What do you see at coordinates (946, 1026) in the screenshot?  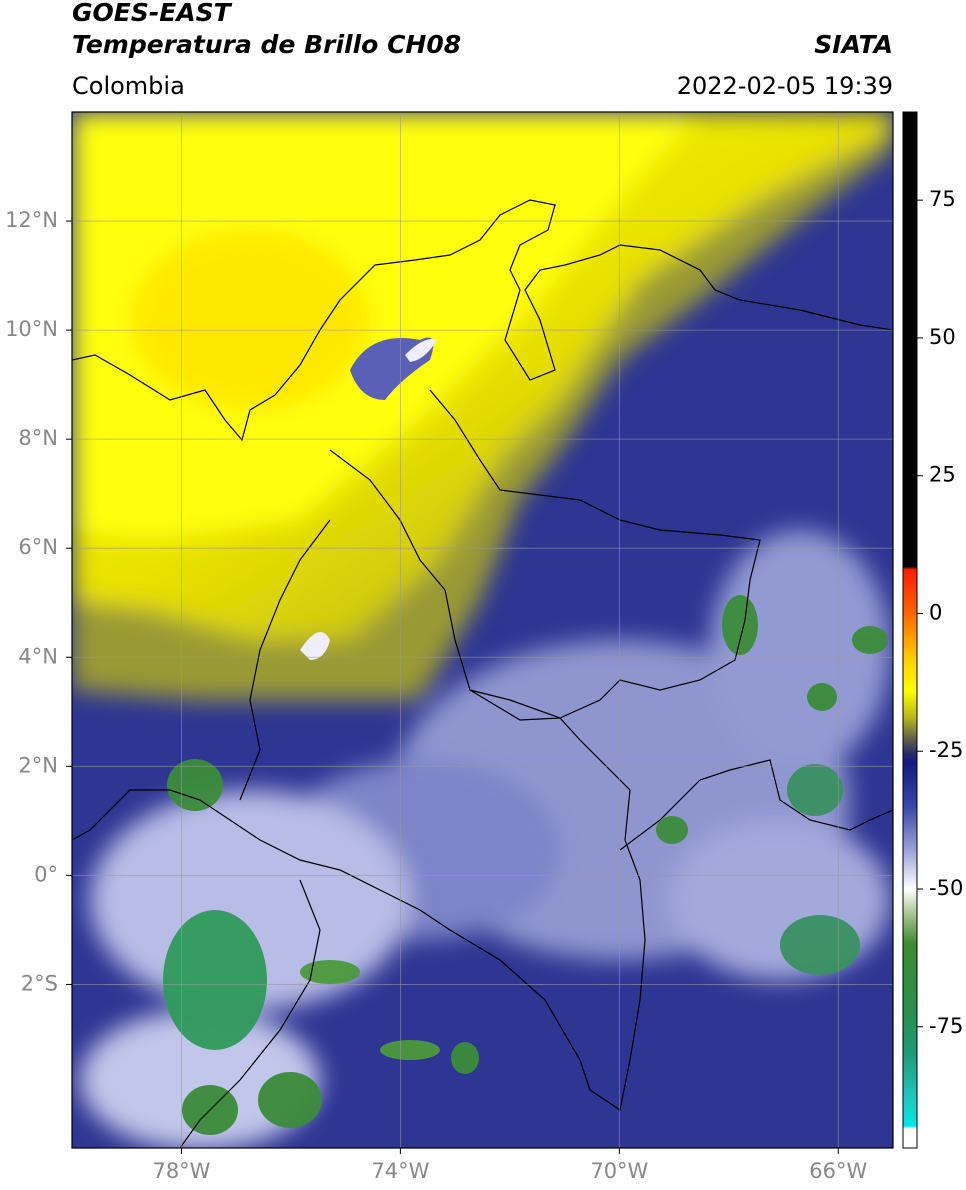 I see `colorbar-tick-label: -75` at bounding box center [946, 1026].